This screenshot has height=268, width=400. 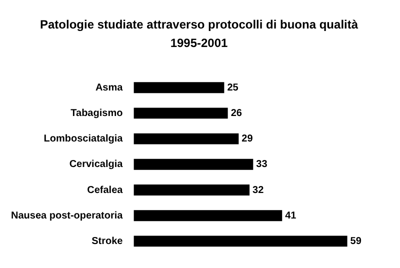 I want to click on y-tick-label: Nausea post-operatoria, so click(x=67, y=216).